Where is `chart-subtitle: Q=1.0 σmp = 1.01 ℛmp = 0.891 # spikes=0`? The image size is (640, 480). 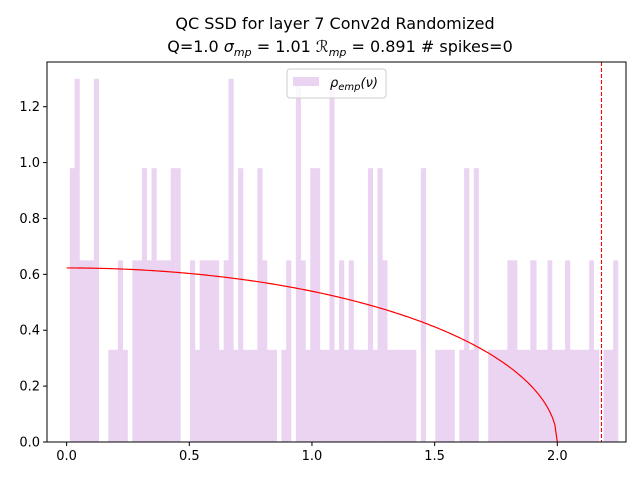 chart-subtitle: Q=1.0 σmp = 1.01 ℛmp = 0.891 # spikes=0 is located at coordinates (340, 48).